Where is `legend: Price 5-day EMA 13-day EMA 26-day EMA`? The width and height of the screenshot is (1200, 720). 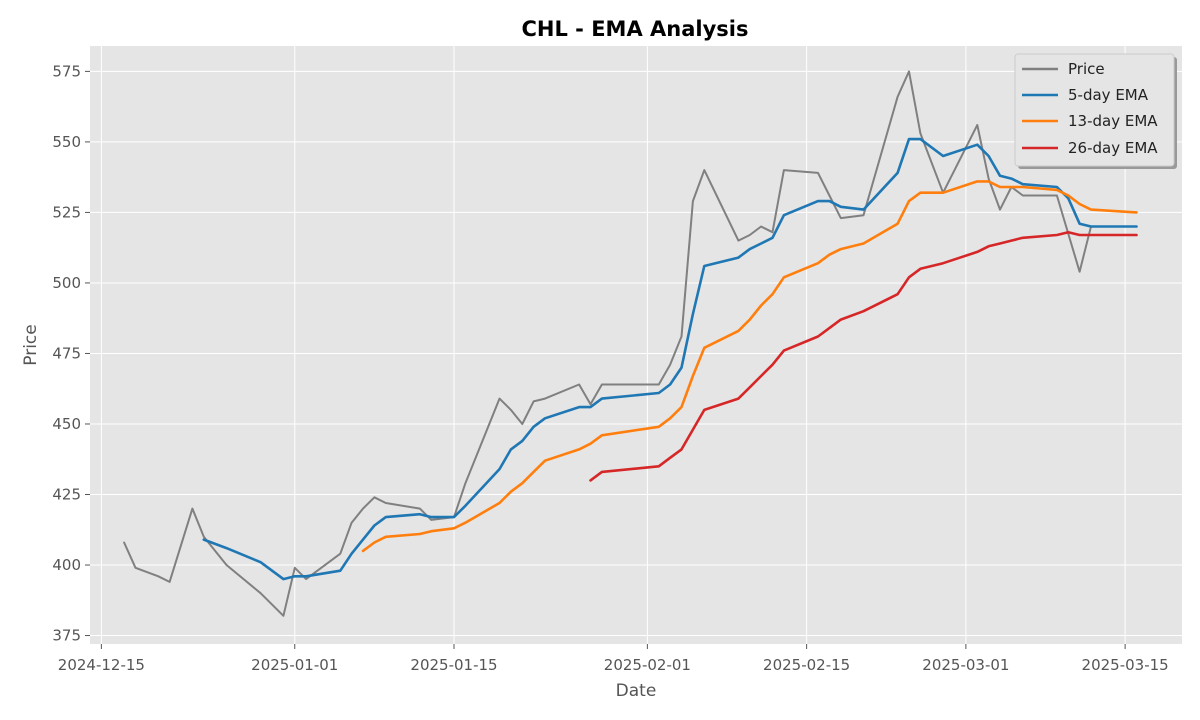
legend: Price 5-day EMA 13-day EMA 26-day EMA is located at coordinates (1095, 111).